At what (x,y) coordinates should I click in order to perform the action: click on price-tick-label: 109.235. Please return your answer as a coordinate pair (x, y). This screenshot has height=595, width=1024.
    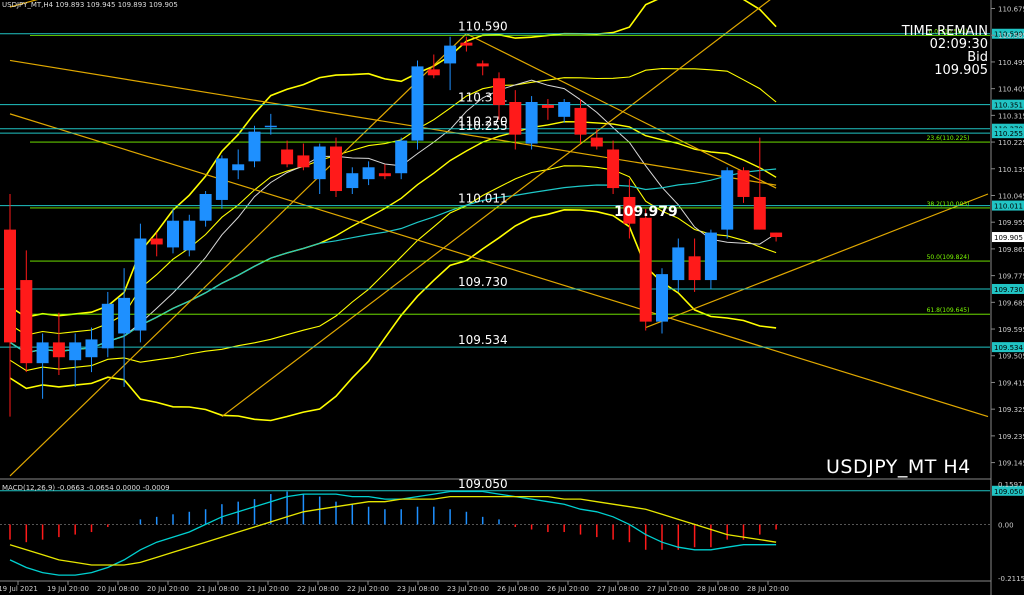
    Looking at the image, I should click on (1011, 437).